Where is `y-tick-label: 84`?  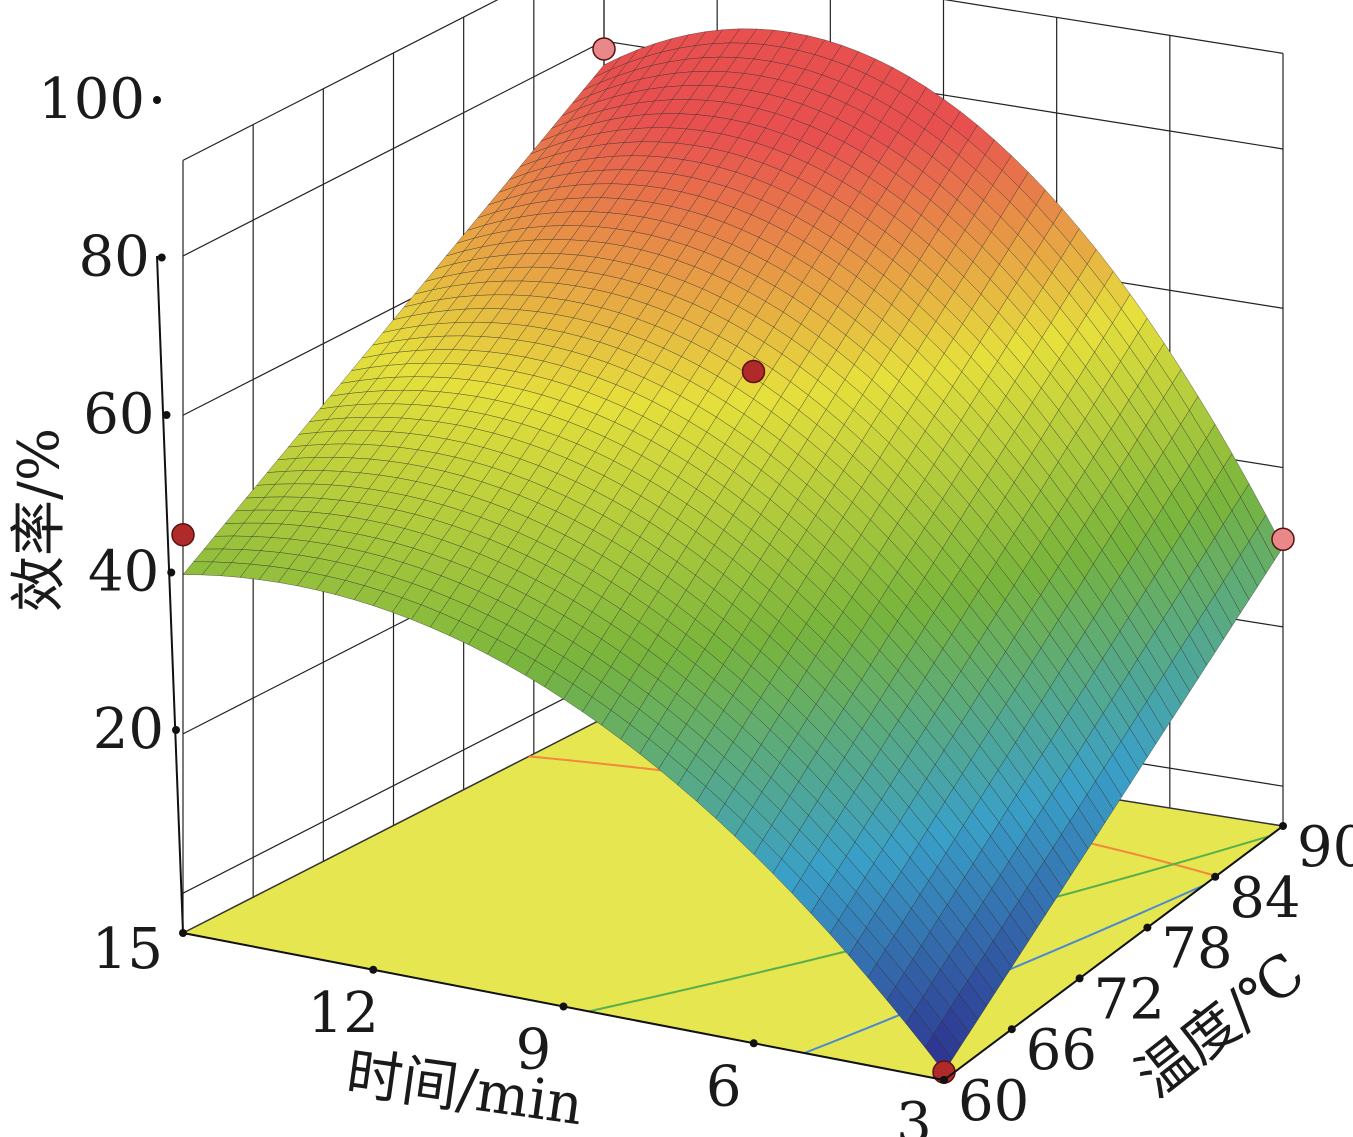 y-tick-label: 84 is located at coordinates (1264, 898).